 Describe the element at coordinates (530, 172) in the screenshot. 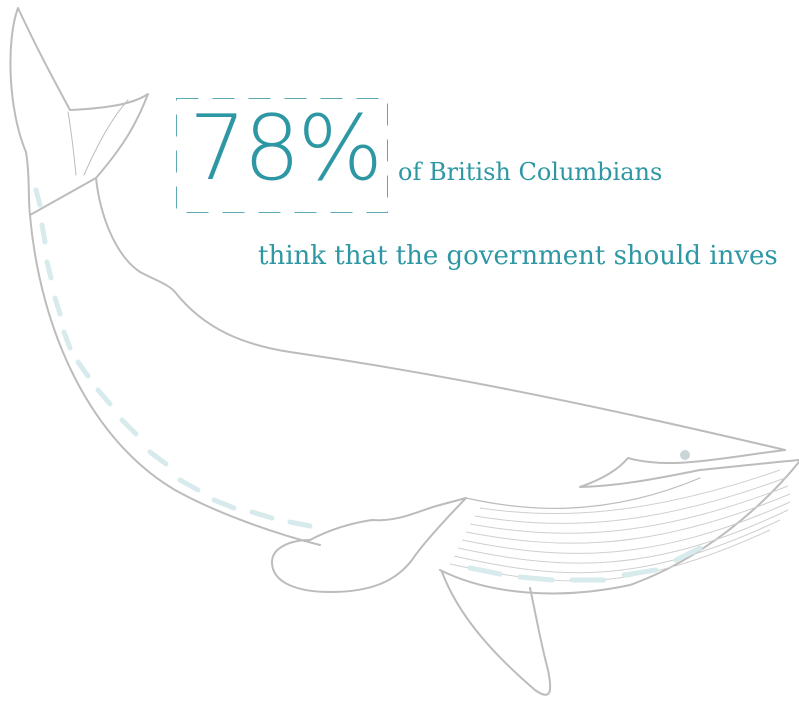

I see `stat-subject: of British Columbians` at that location.